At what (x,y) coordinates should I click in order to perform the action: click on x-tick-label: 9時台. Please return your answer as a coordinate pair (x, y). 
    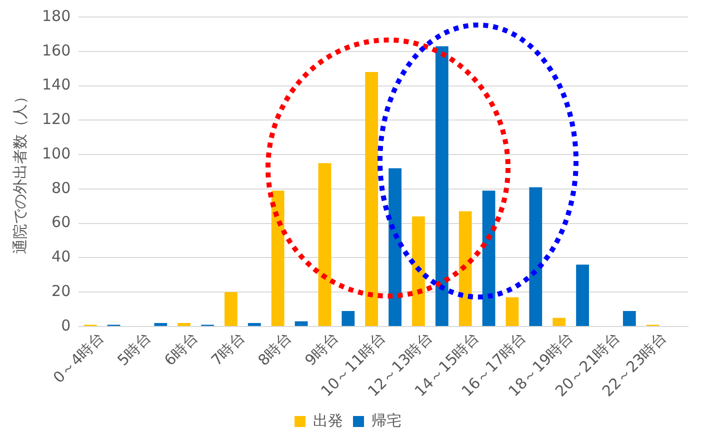
    Looking at the image, I should click on (321, 349).